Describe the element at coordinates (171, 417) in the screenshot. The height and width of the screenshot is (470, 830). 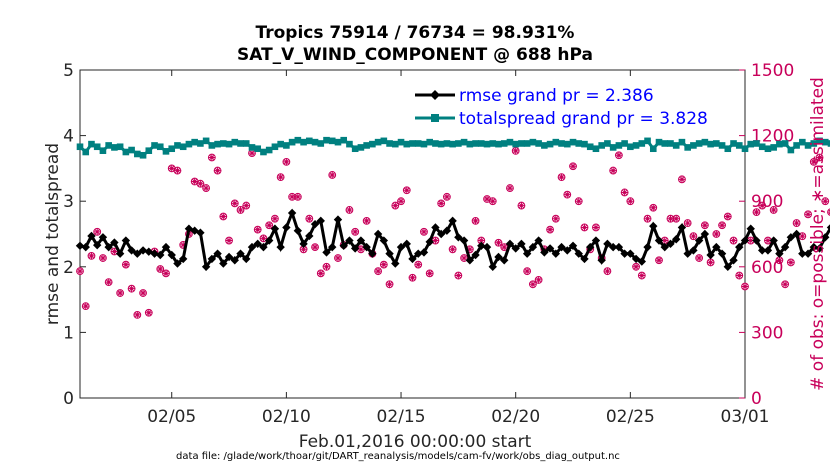
I see `x-tick-label: 02/05` at that location.